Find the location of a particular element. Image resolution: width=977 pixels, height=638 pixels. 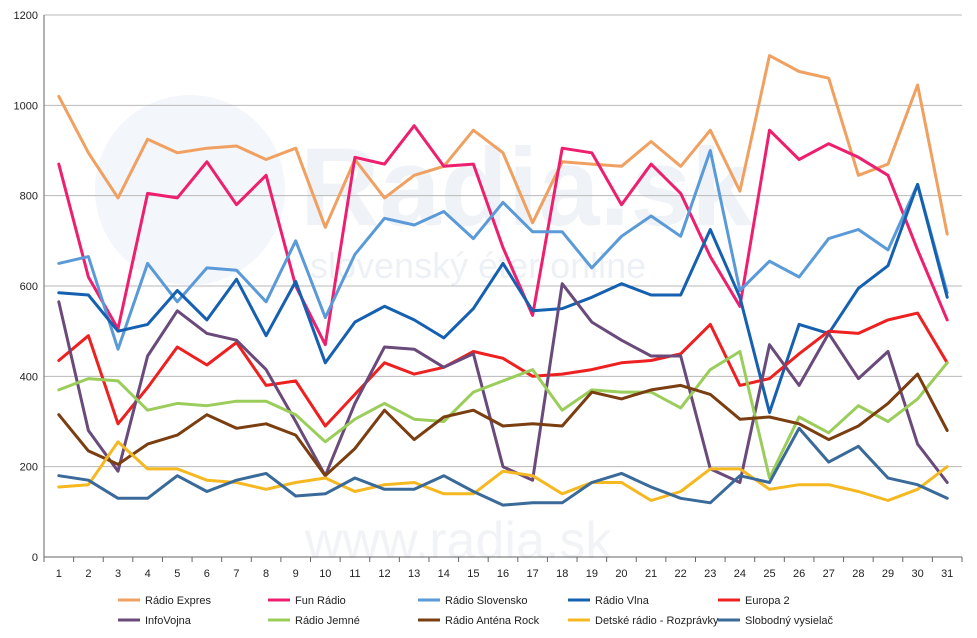

watermark-logo-icon is located at coordinates (190, 190).